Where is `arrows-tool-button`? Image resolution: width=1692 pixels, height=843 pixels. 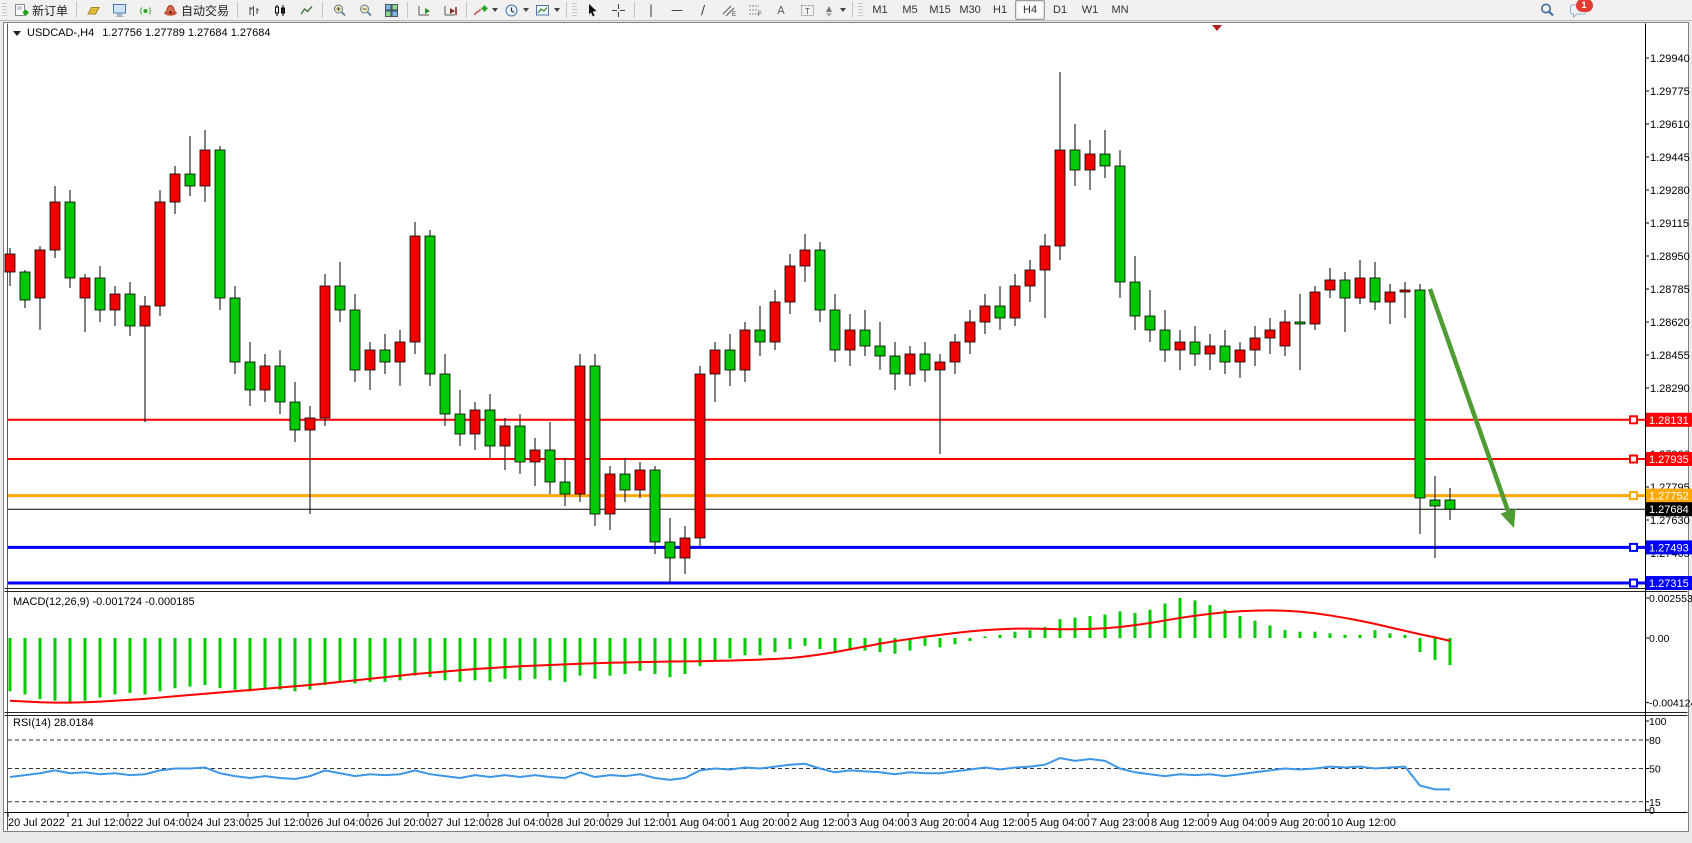
arrows-tool-button is located at coordinates (834, 10).